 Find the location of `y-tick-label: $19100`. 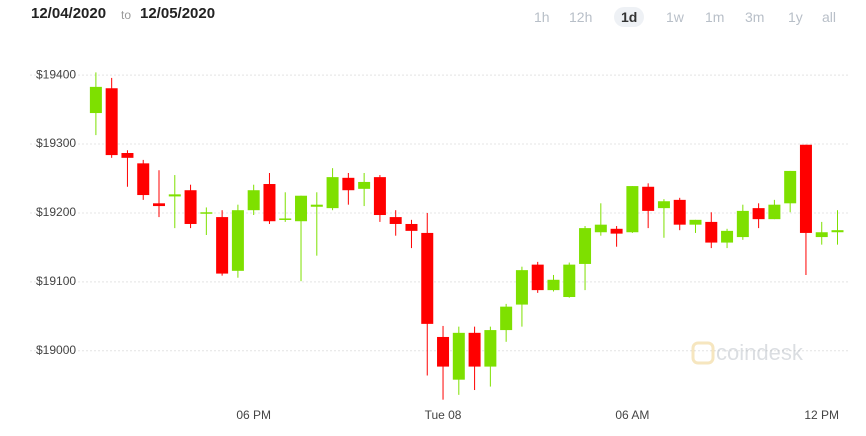

y-tick-label: $19100 is located at coordinates (56, 281).